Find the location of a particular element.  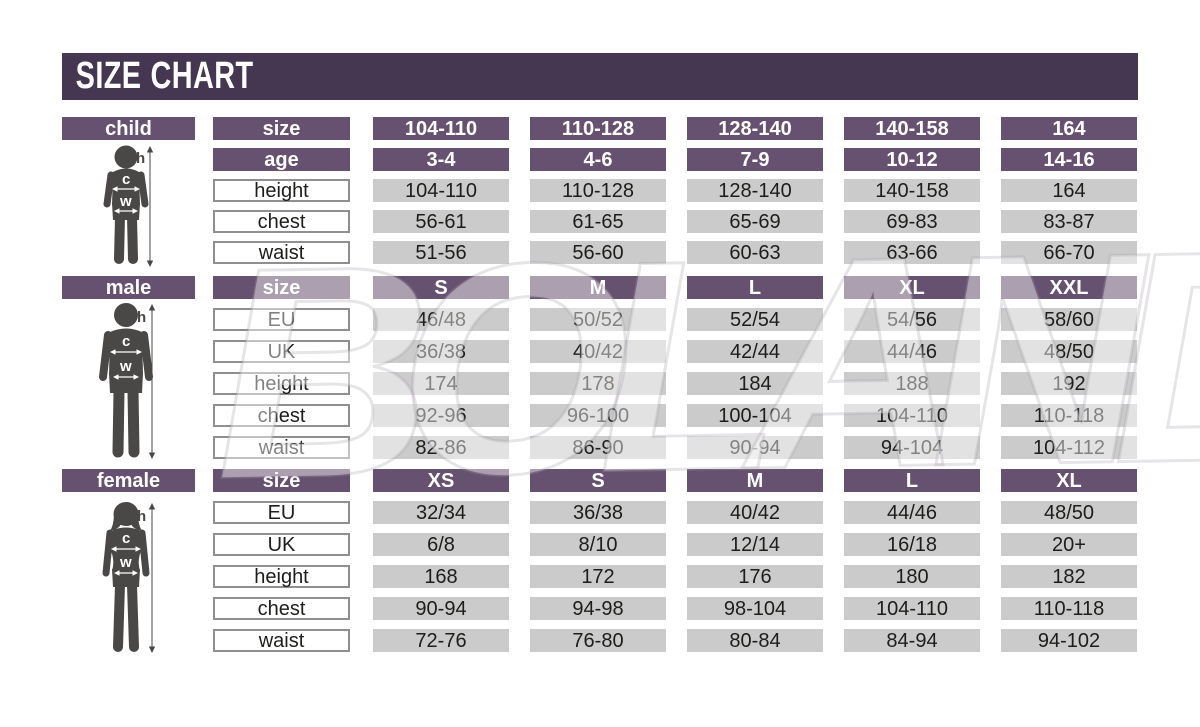

table-row: waist 82-86 86-90 90-94 94-104 104-112 is located at coordinates (675, 447).